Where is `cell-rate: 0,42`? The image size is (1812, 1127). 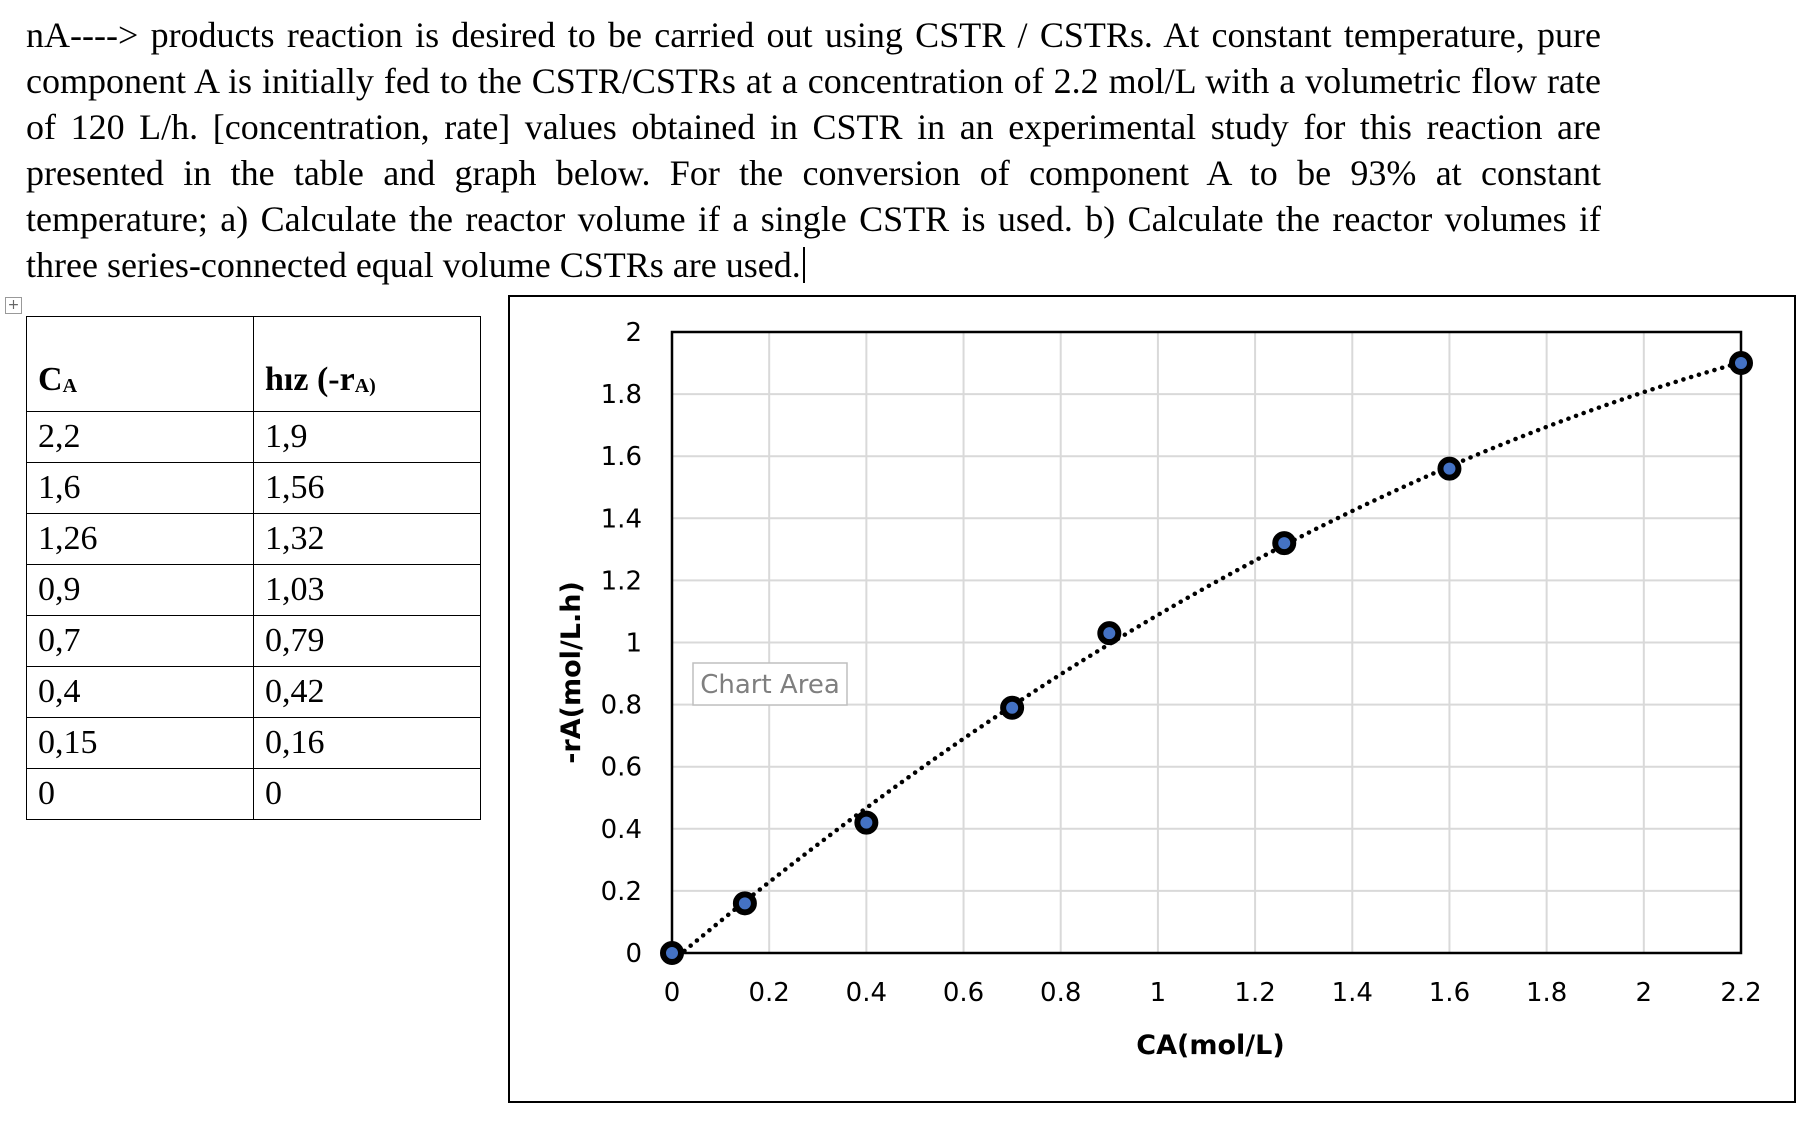 cell-rate: 0,42 is located at coordinates (367, 692).